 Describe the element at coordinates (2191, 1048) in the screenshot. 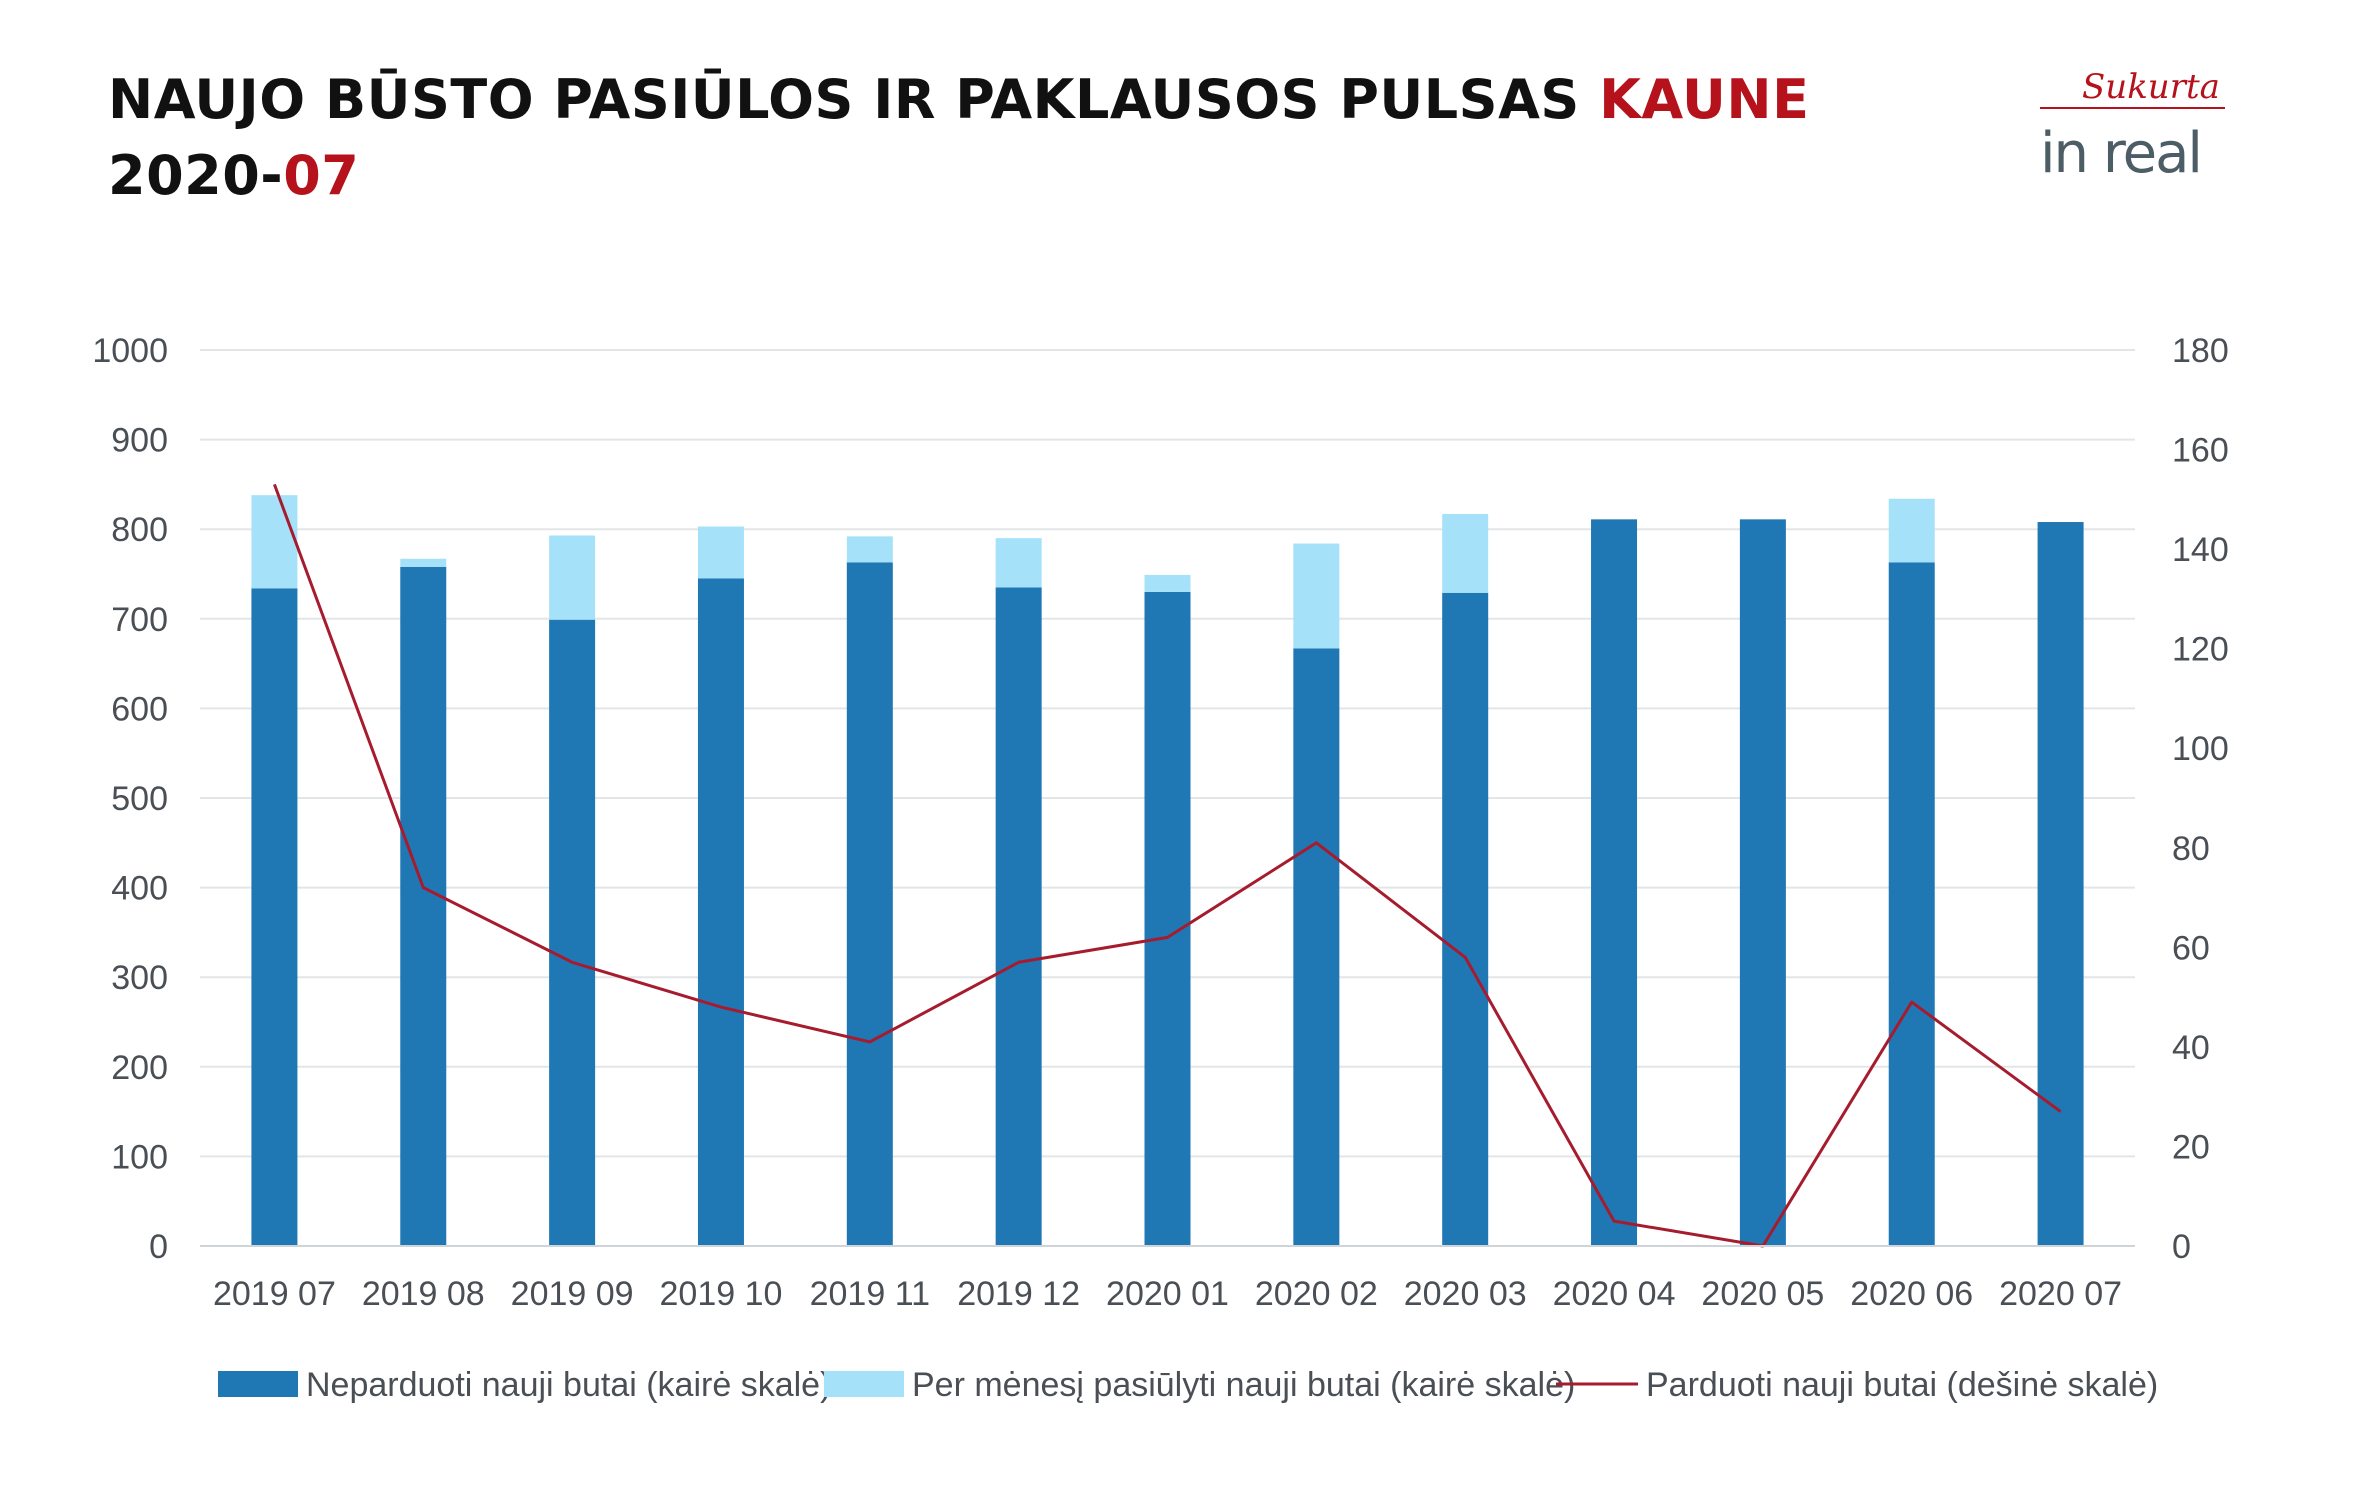

I see `right-tick-label: 40` at that location.